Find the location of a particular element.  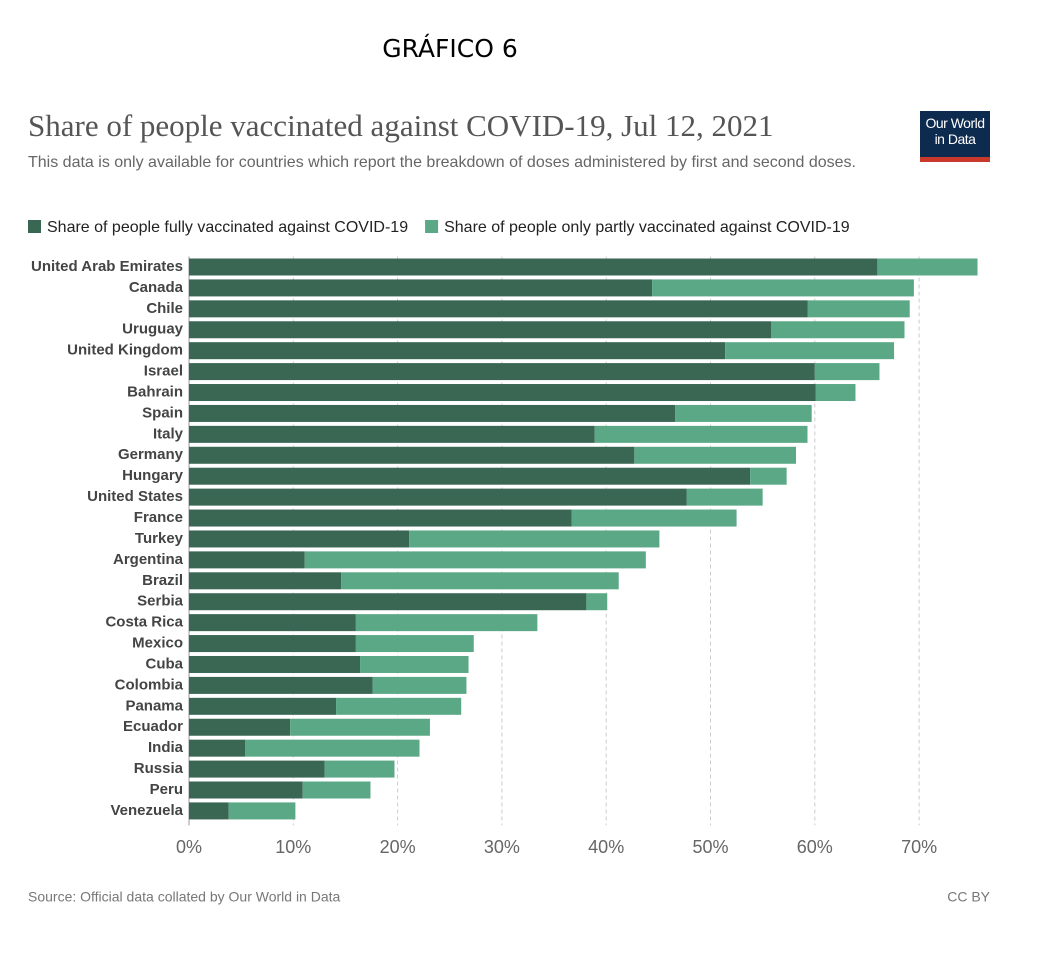

logo-line: Our World is located at coordinates (955, 123).